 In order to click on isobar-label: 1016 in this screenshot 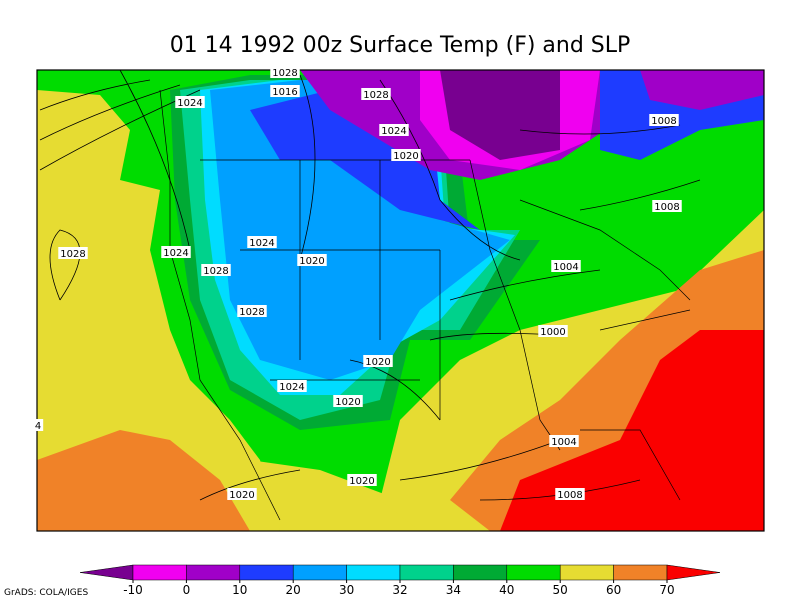, I will do `click(284, 92)`.